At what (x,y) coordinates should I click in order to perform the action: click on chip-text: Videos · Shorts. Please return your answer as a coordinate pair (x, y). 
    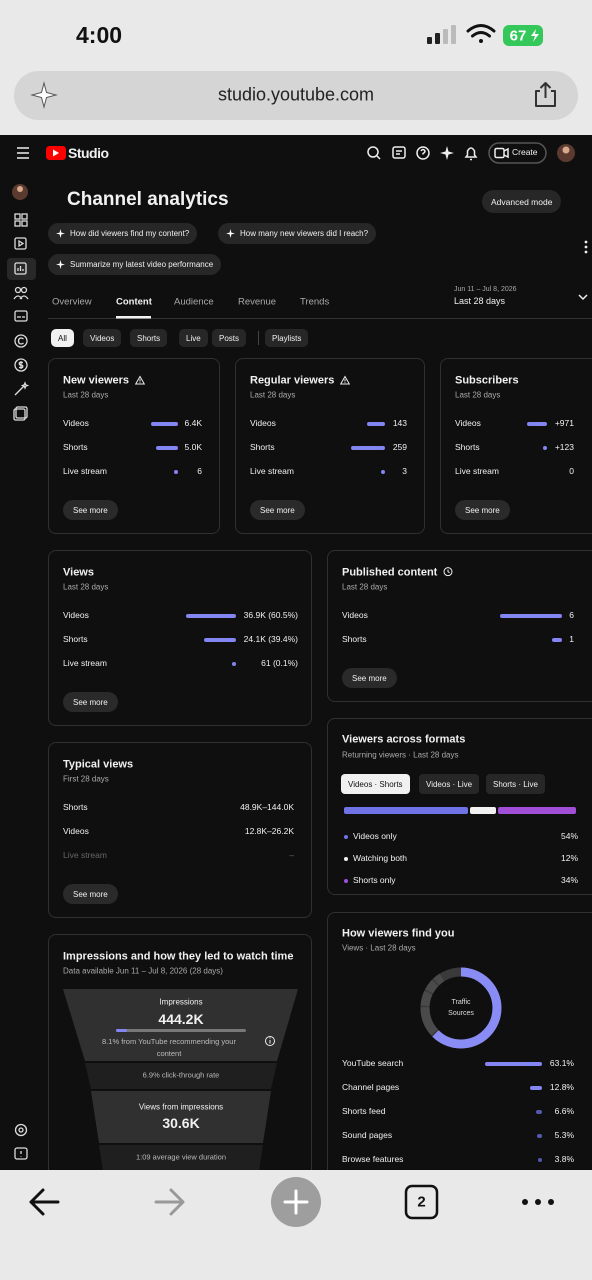
    Looking at the image, I should click on (375, 784).